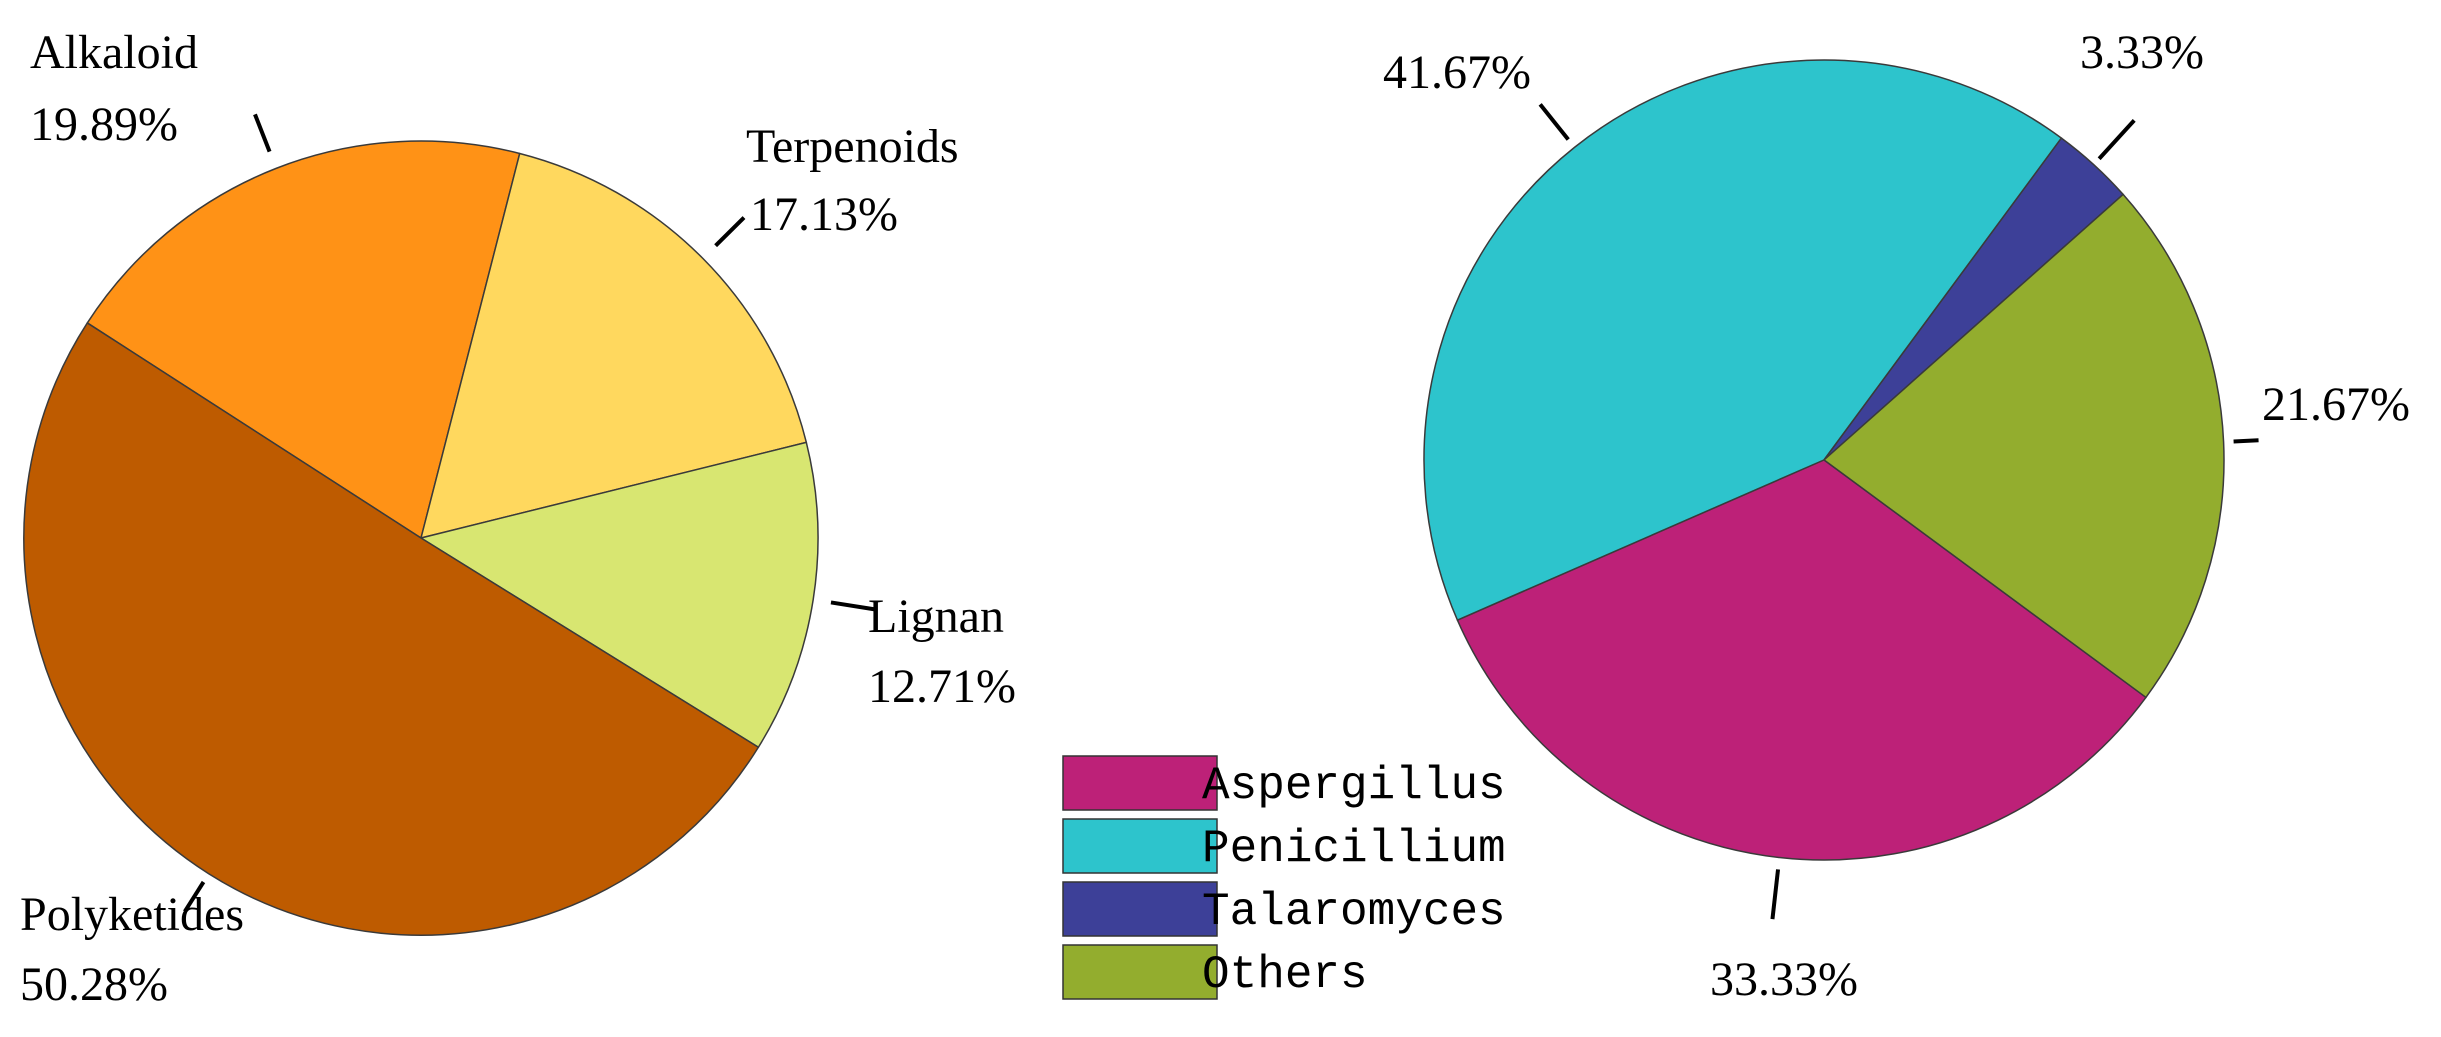 The image size is (2441, 1037). I want to click on slice-name-label-lignan: Lignan, so click(936, 616).